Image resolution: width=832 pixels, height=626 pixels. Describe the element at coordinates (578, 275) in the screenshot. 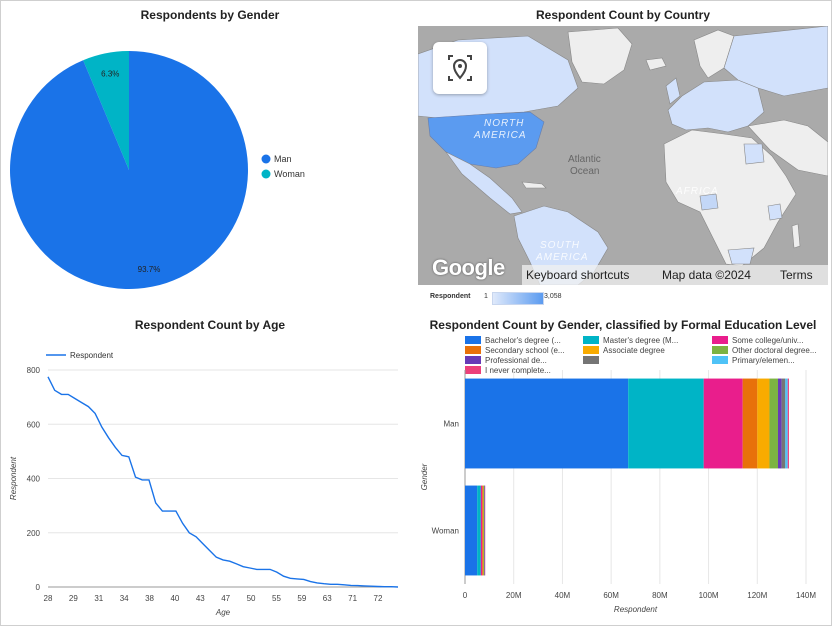

I see `keyboard-shortcuts-link: Keyboard shortcuts` at that location.